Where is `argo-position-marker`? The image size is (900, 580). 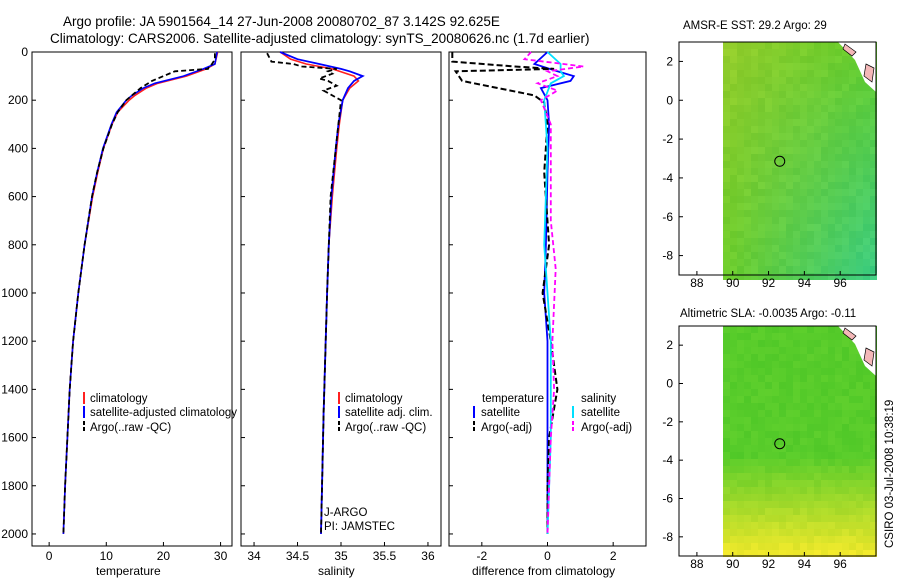
argo-position-marker is located at coordinates (780, 161).